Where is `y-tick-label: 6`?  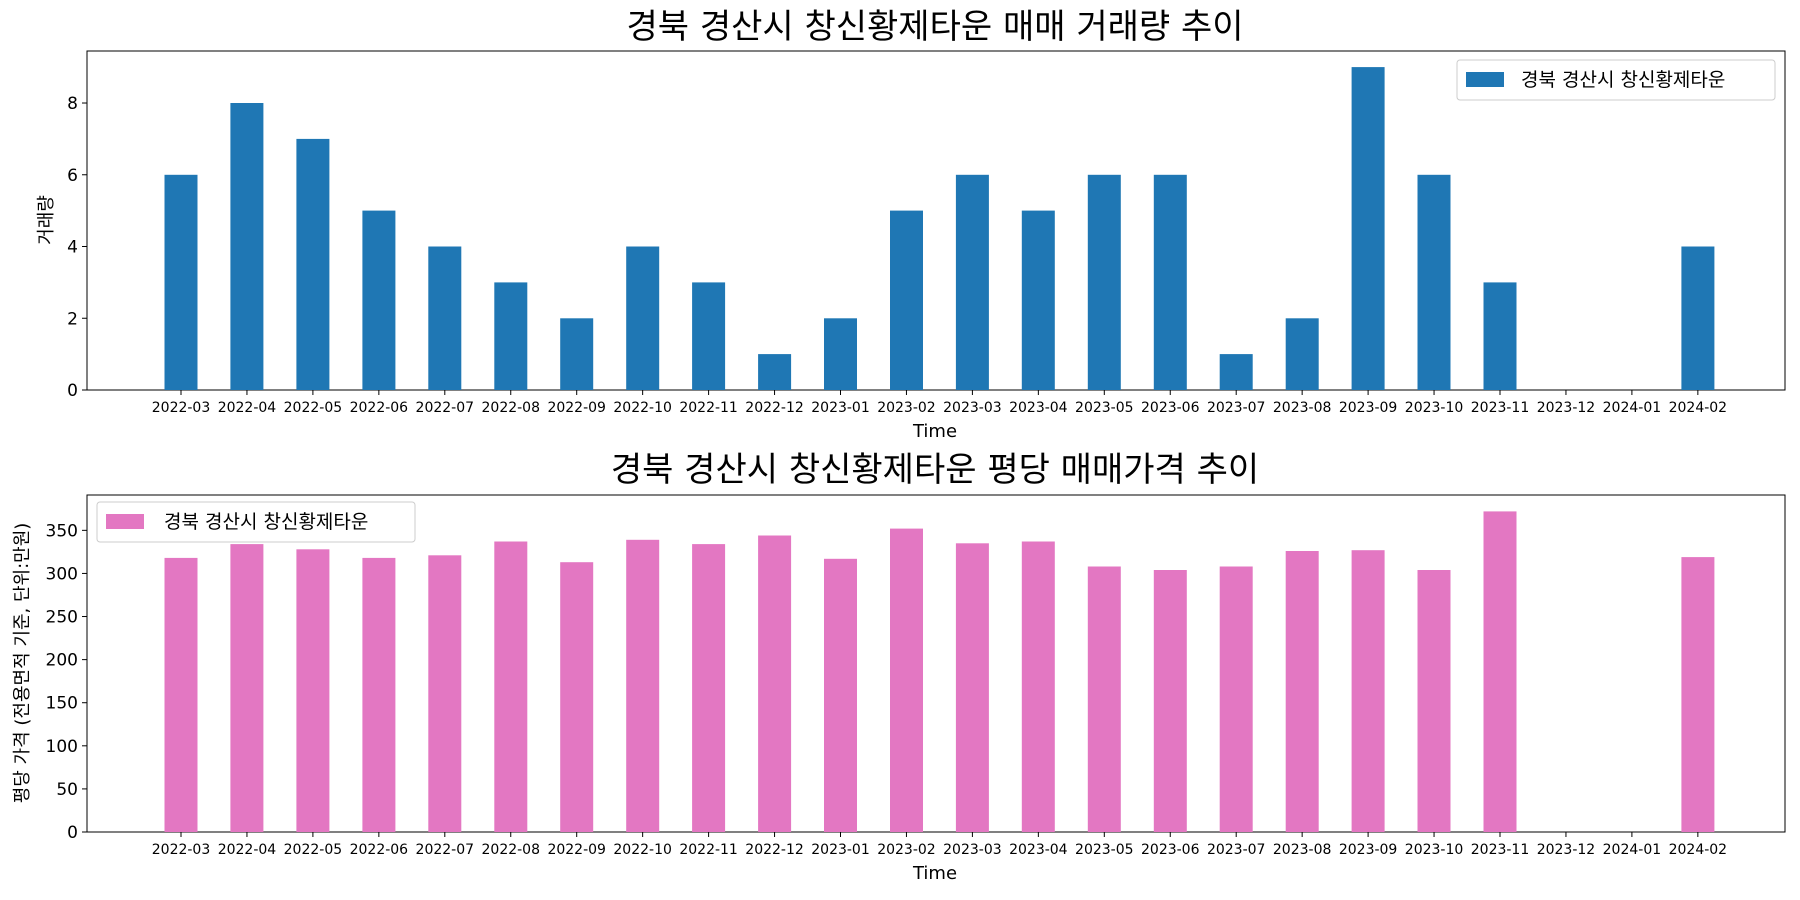
y-tick-label: 6 is located at coordinates (72, 176).